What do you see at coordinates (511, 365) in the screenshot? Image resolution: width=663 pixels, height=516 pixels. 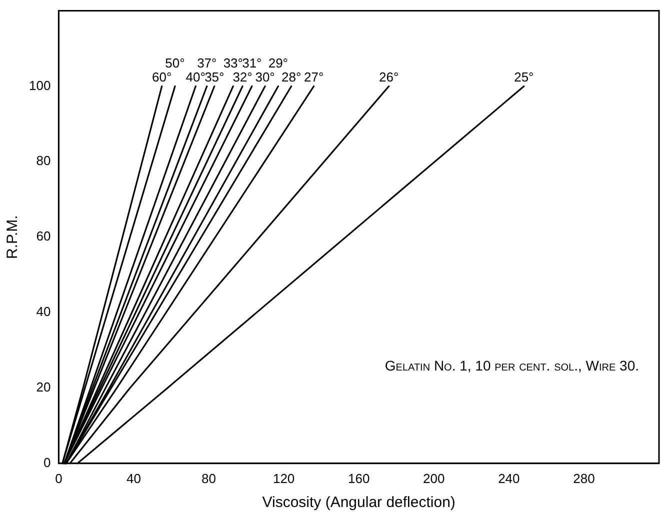 I see `annotation: Gelatin No. 1, 10 per cent. sol., Wire 30.` at bounding box center [511, 365].